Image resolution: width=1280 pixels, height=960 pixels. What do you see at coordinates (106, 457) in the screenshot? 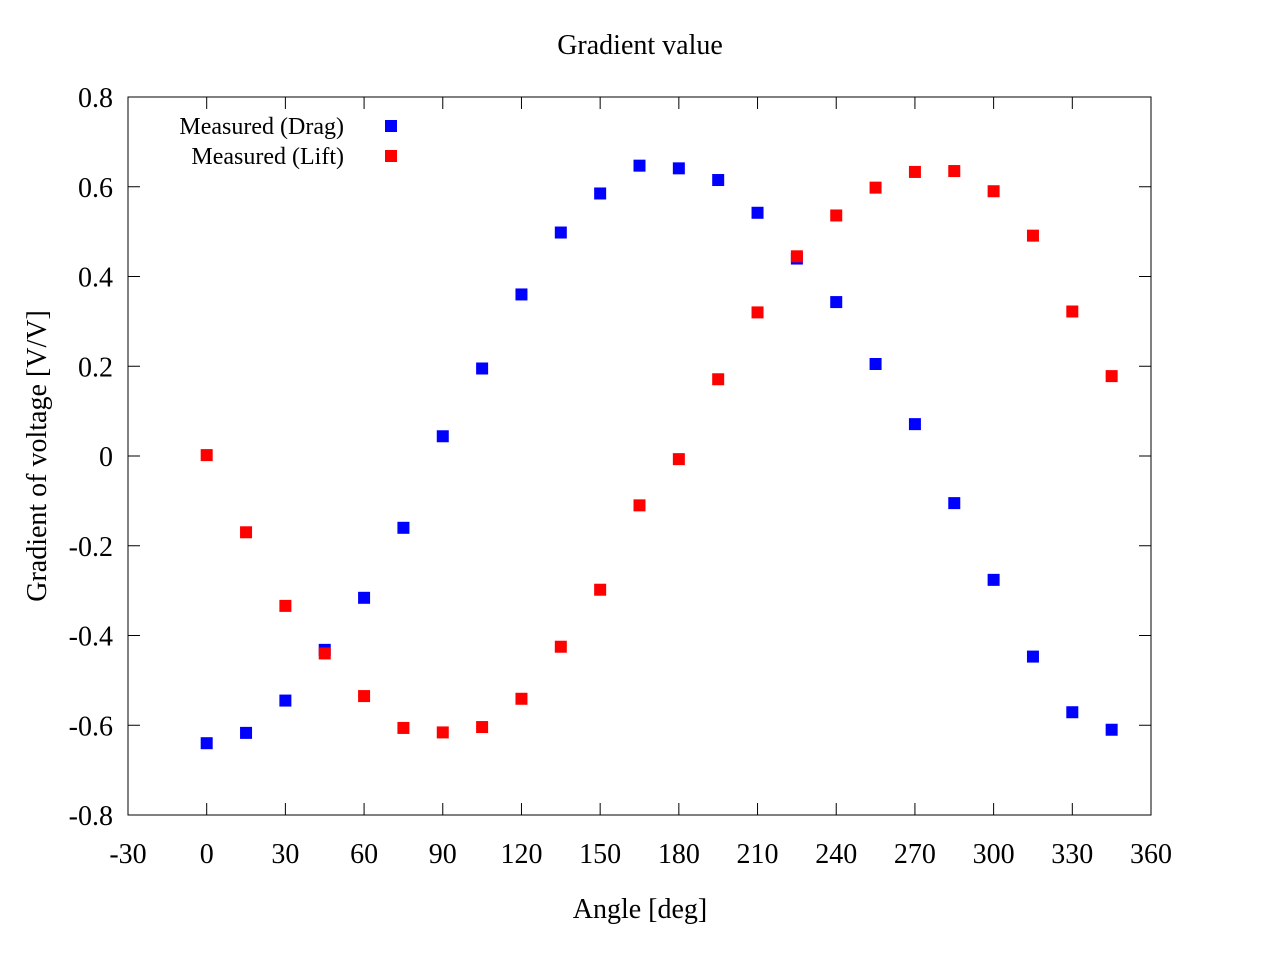
I see `y-tick-label: 0` at bounding box center [106, 457].